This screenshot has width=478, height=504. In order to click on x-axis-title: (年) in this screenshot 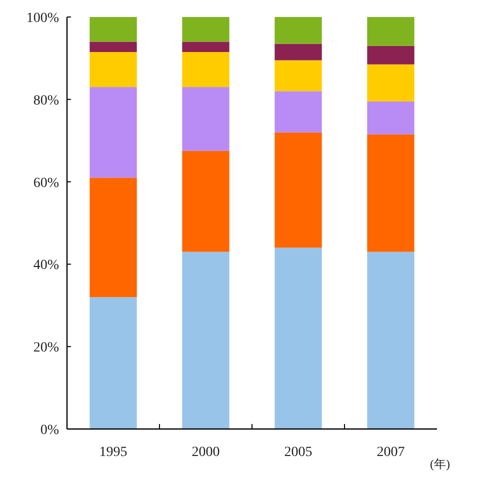, I will do `click(440, 464)`.